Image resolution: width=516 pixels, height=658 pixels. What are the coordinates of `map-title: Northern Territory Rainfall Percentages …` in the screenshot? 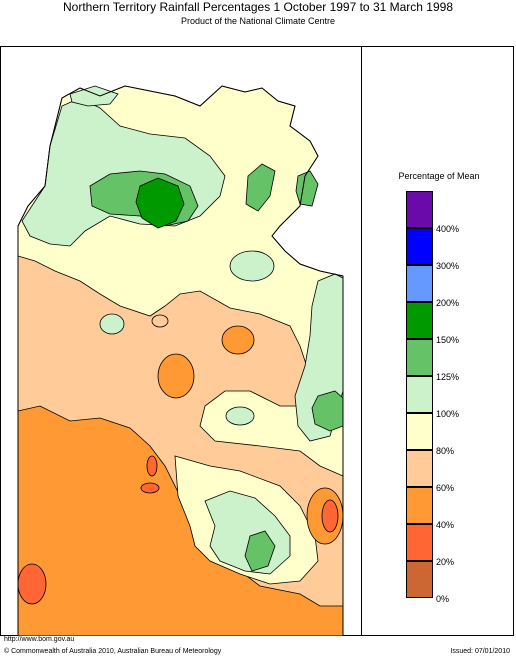 It's located at (258, 7).